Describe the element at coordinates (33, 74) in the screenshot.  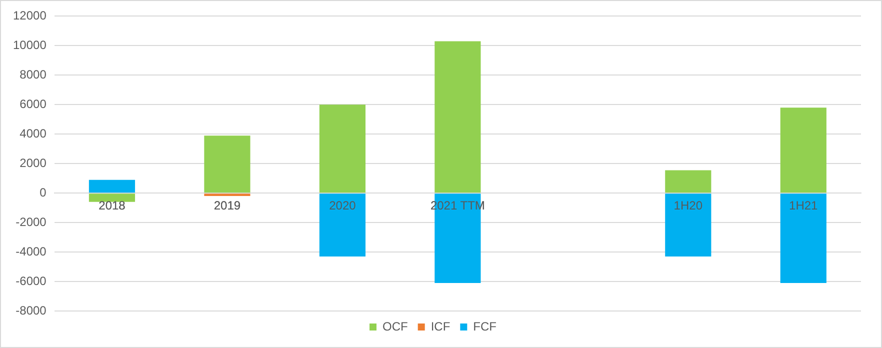
I see `y-tick-label: 8000` at that location.